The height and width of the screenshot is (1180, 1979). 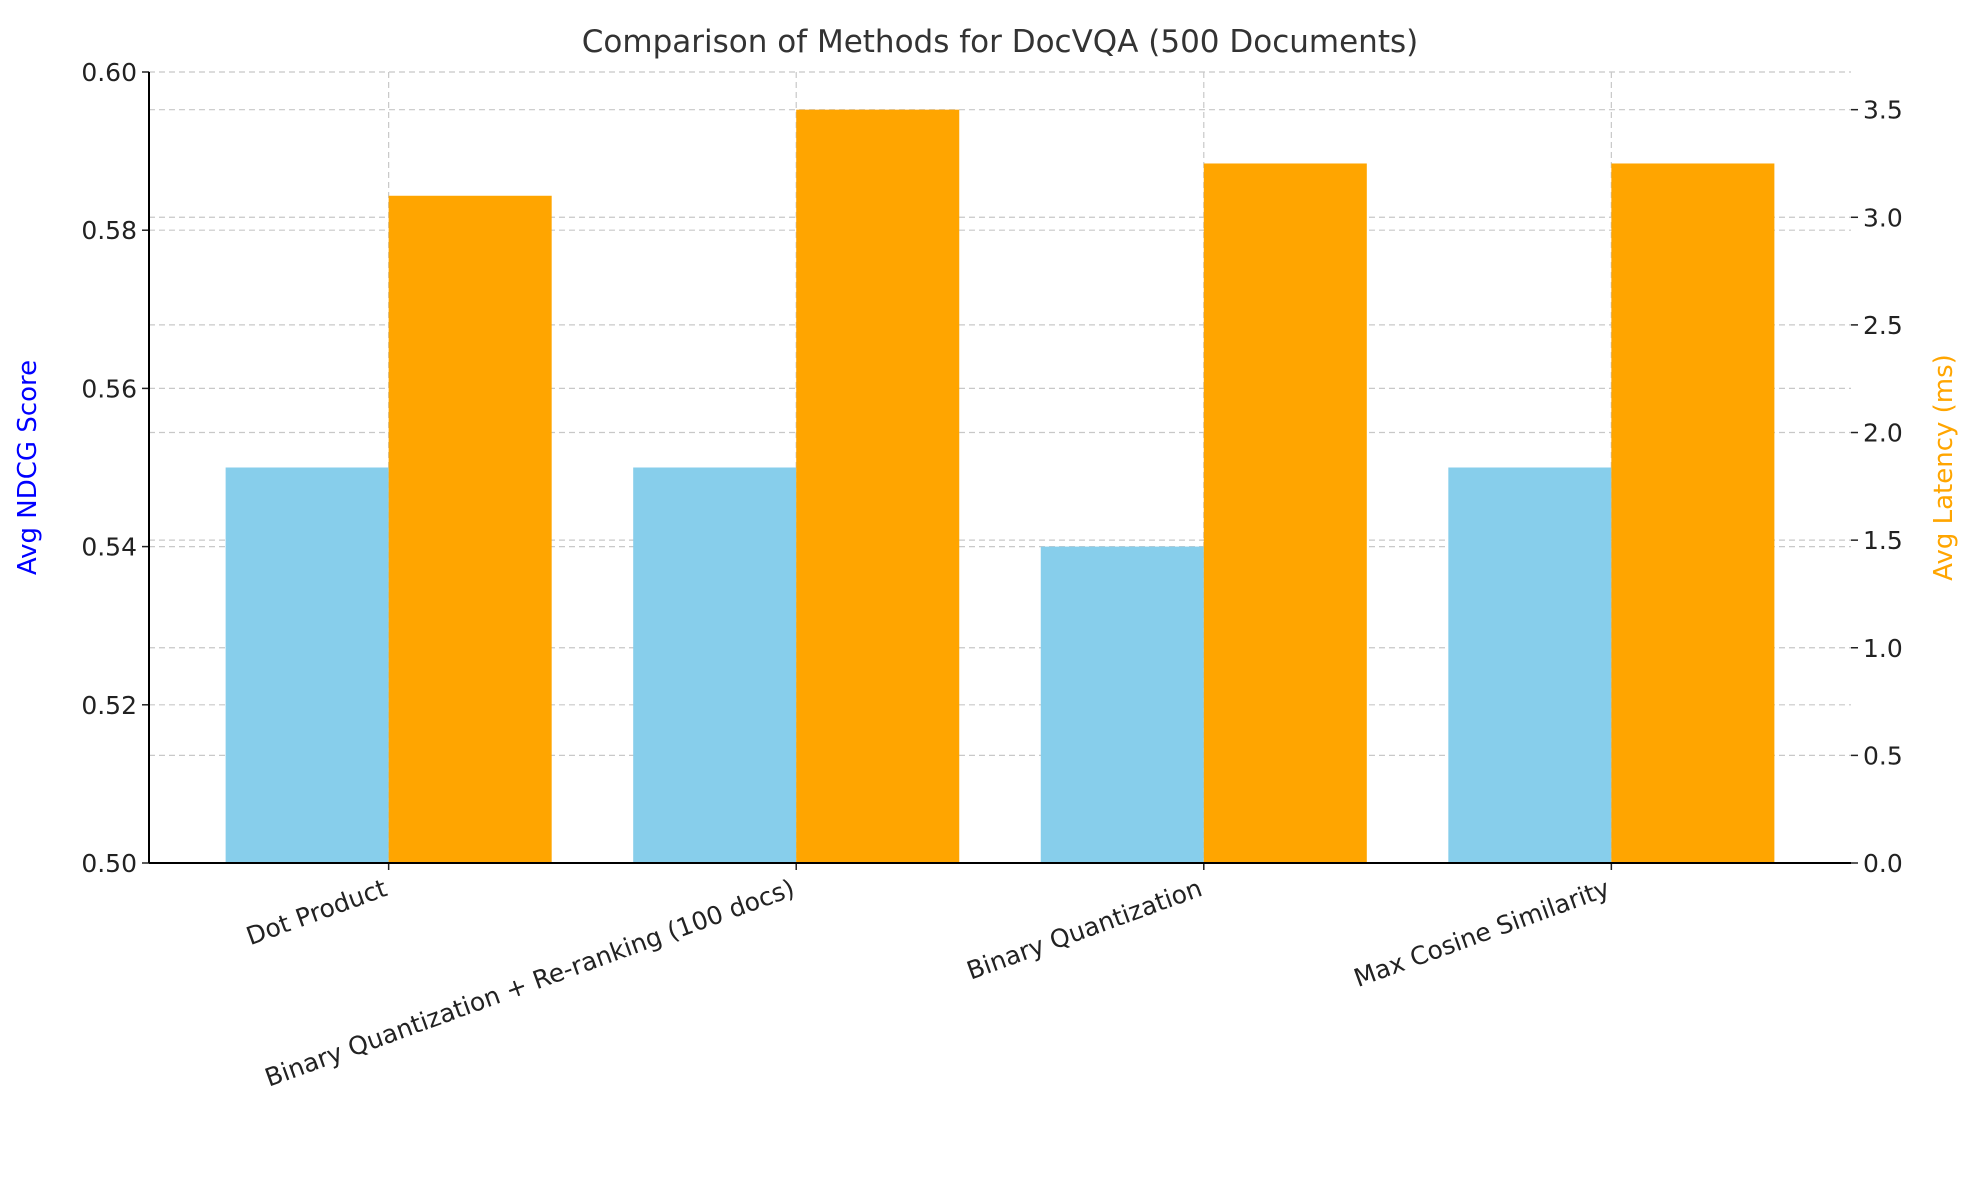 What do you see at coordinates (28, 467) in the screenshot?
I see `y-axis-label: Avg NDCG Score` at bounding box center [28, 467].